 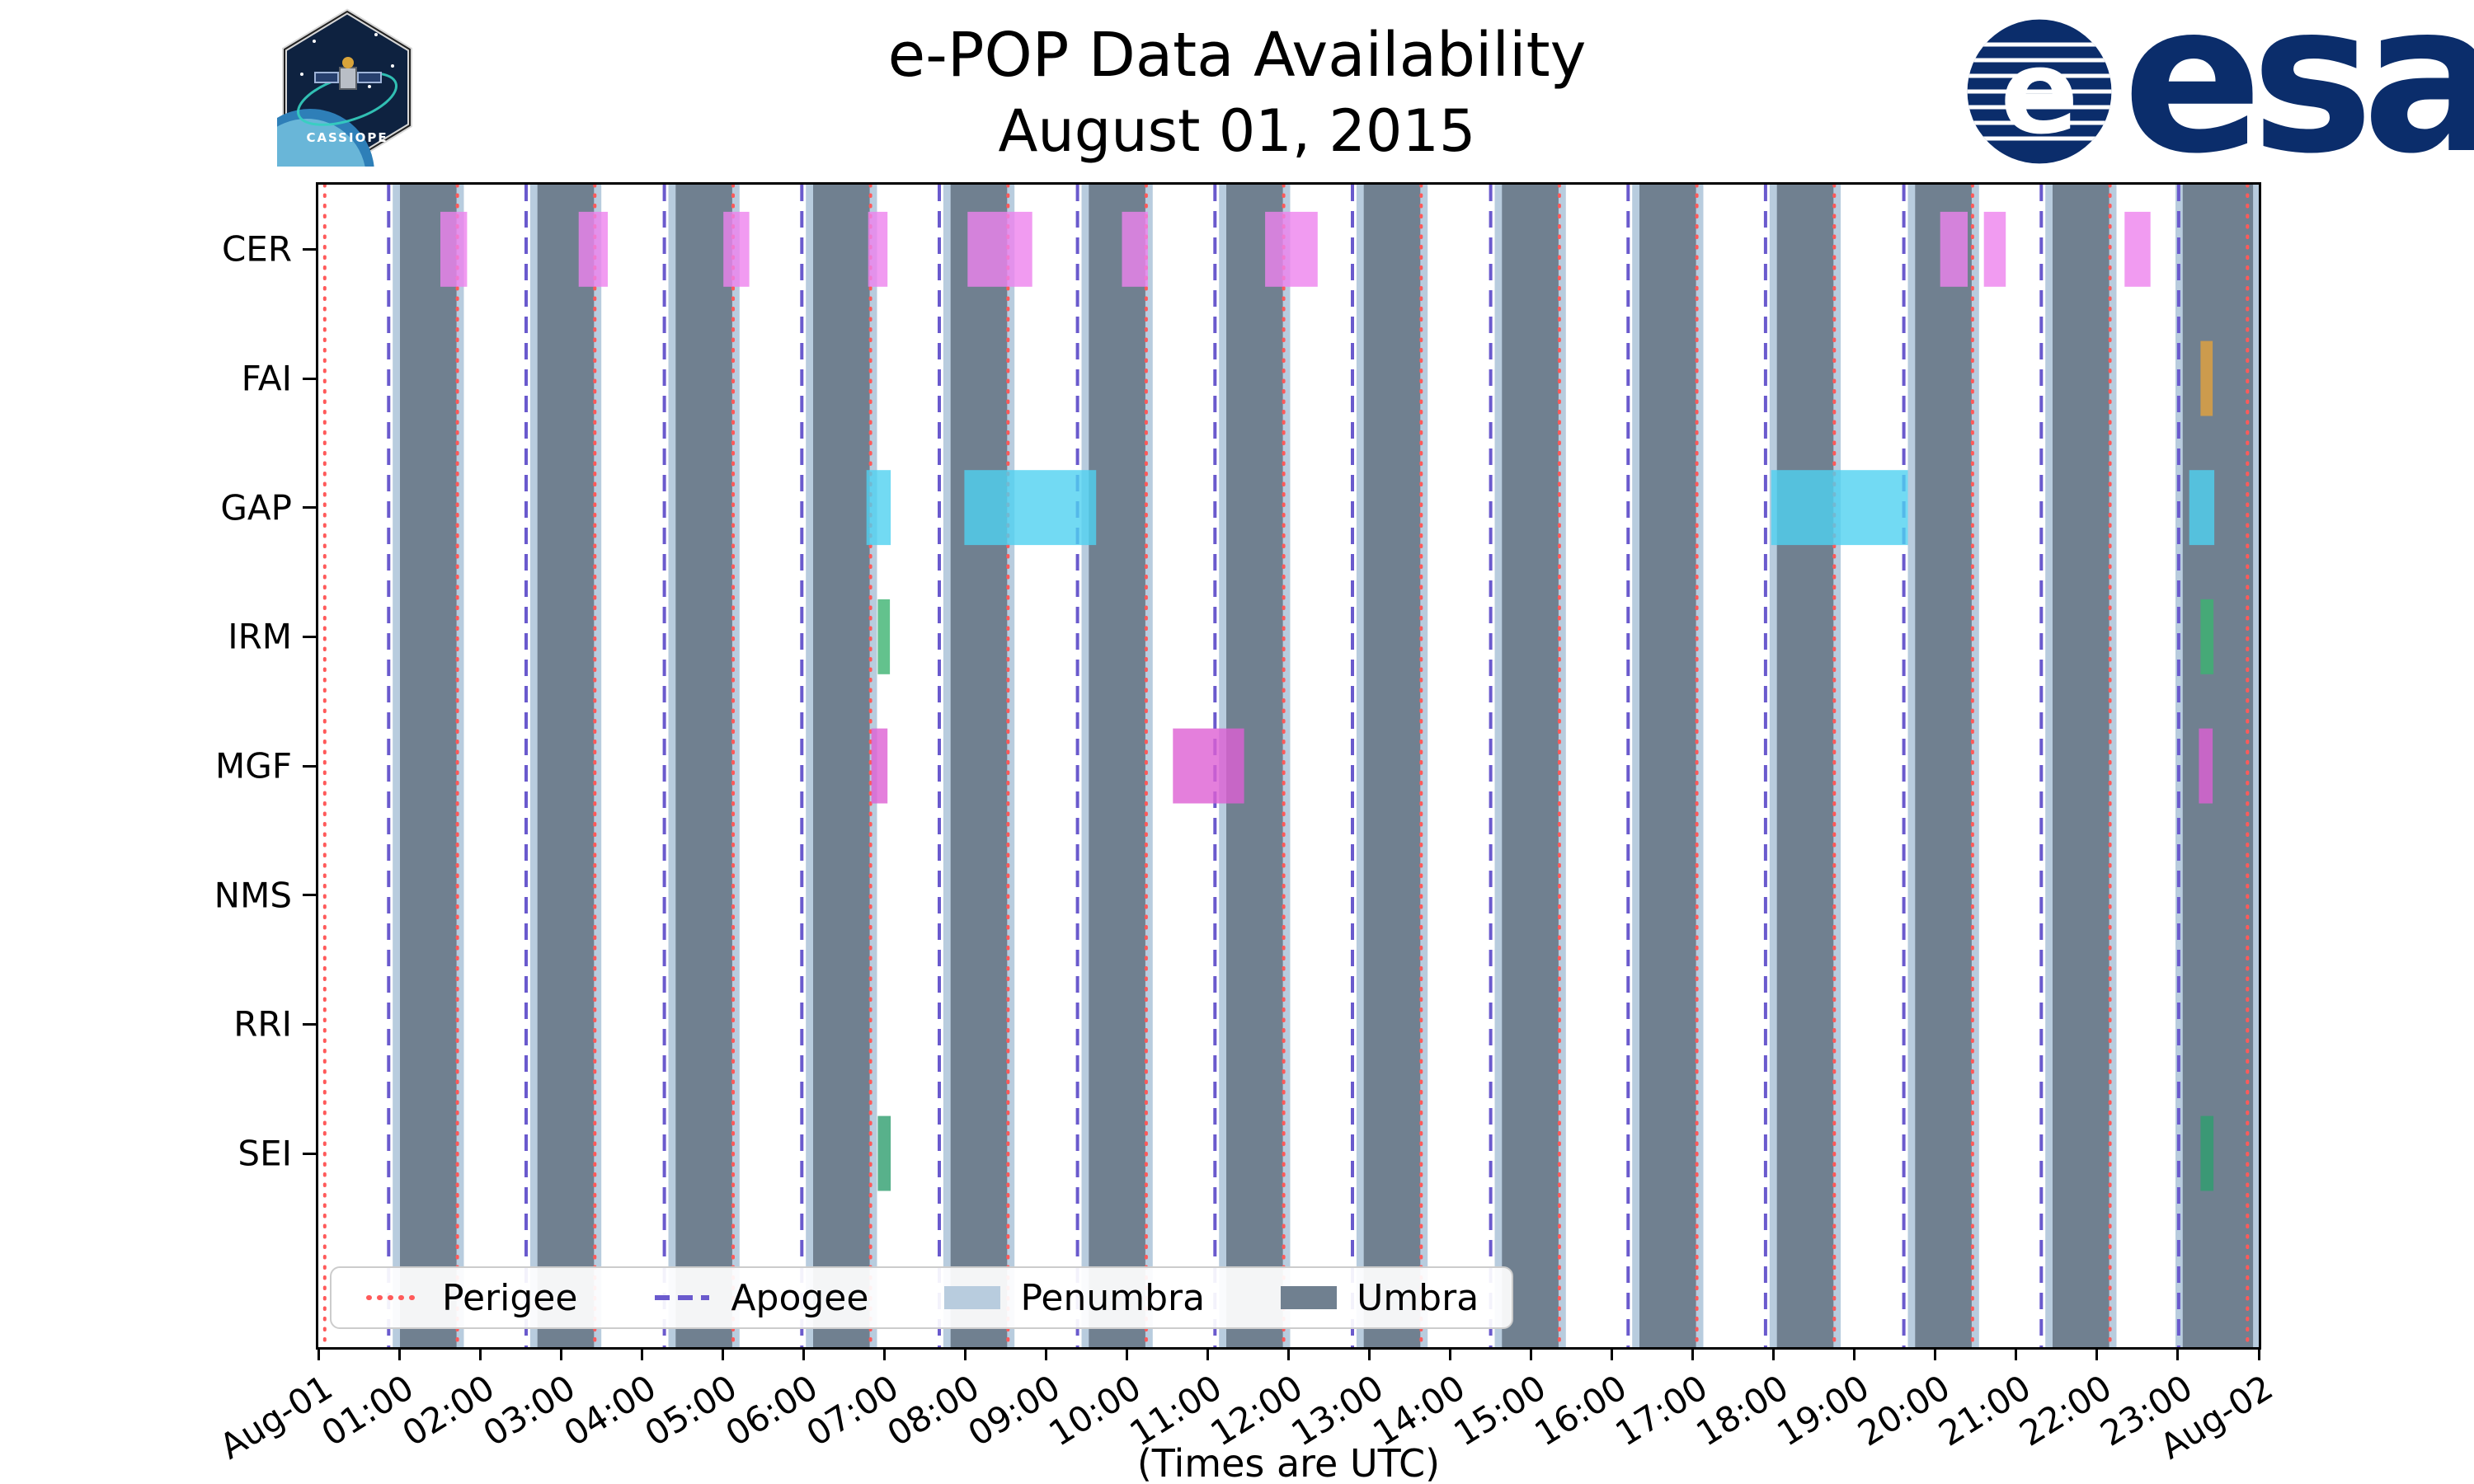 I want to click on esa-logo: e esa, so click(x=2217, y=91).